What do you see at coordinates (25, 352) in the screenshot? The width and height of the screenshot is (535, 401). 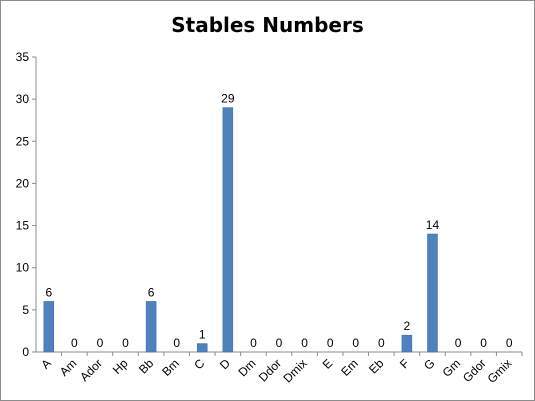 I see `y-tick-label: 0` at bounding box center [25, 352].